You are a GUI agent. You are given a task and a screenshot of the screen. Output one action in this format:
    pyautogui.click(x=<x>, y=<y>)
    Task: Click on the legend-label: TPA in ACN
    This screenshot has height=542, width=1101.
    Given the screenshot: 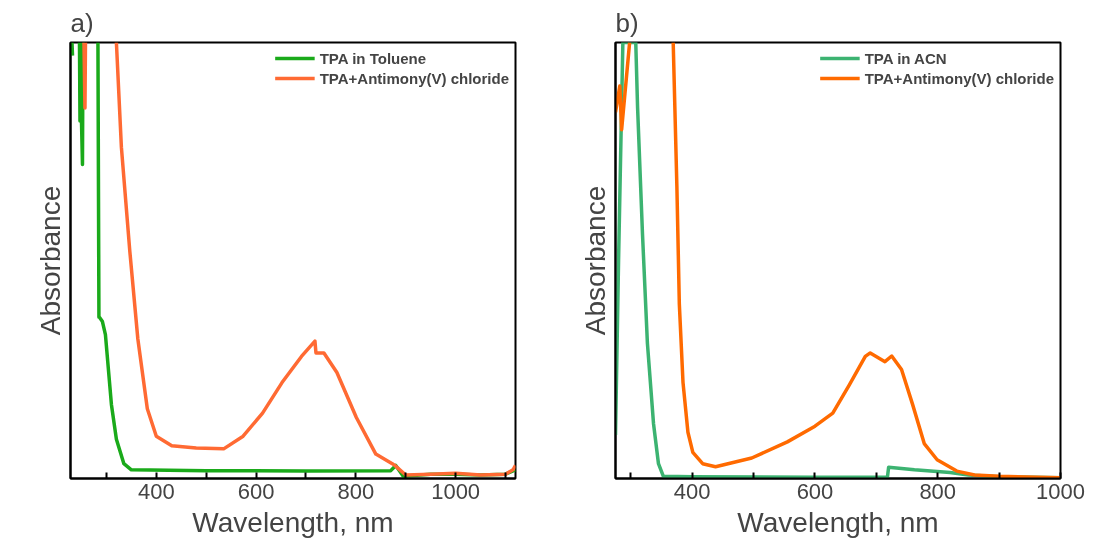 What is the action you would take?
    pyautogui.click(x=905, y=58)
    